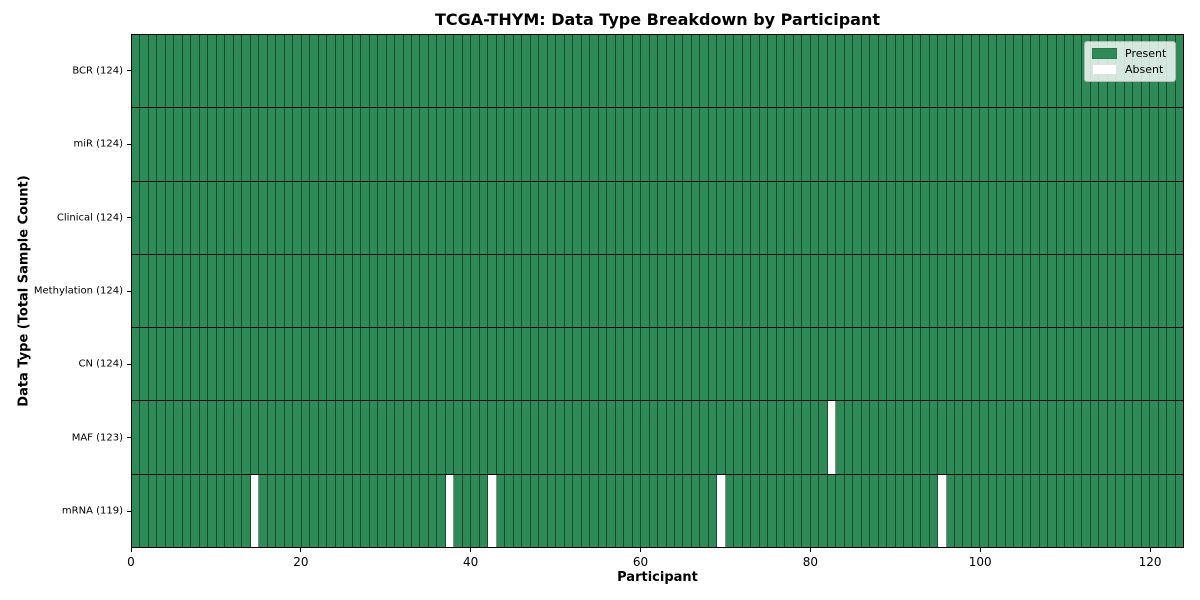  I want to click on x-tick-mark, so click(1150, 550).